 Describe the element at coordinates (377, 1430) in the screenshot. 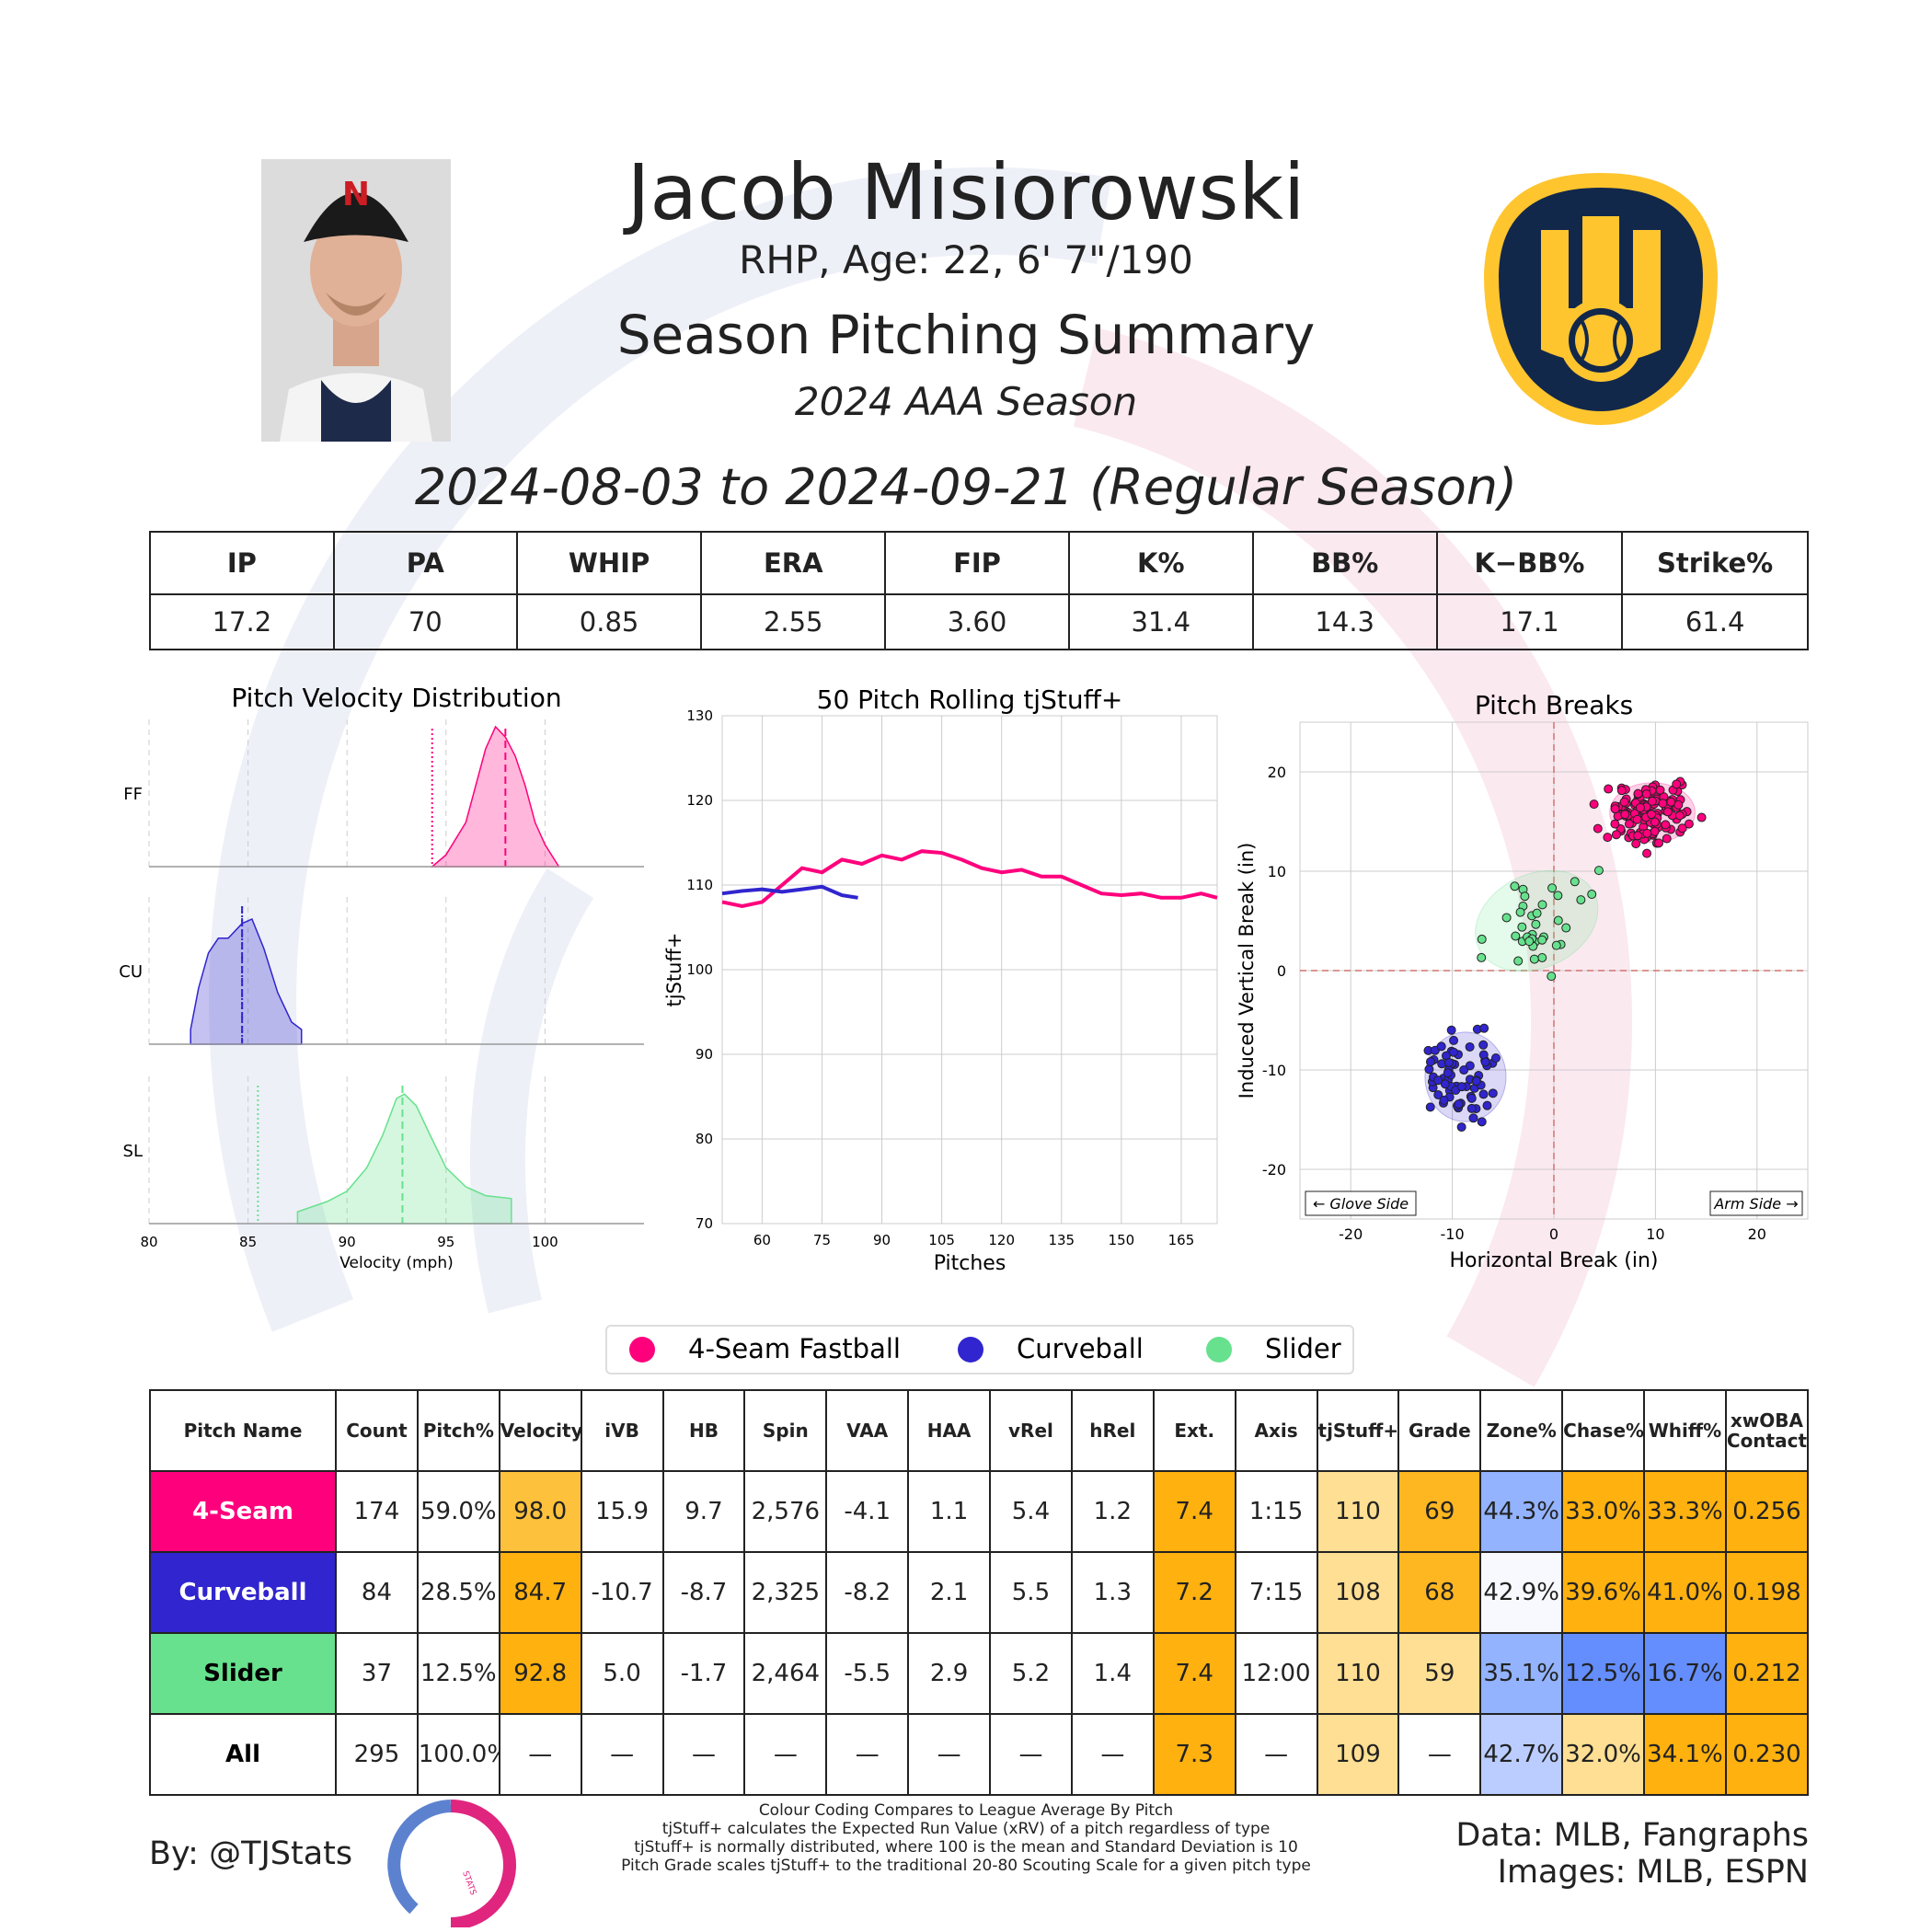

I see `column-header: Count` at that location.